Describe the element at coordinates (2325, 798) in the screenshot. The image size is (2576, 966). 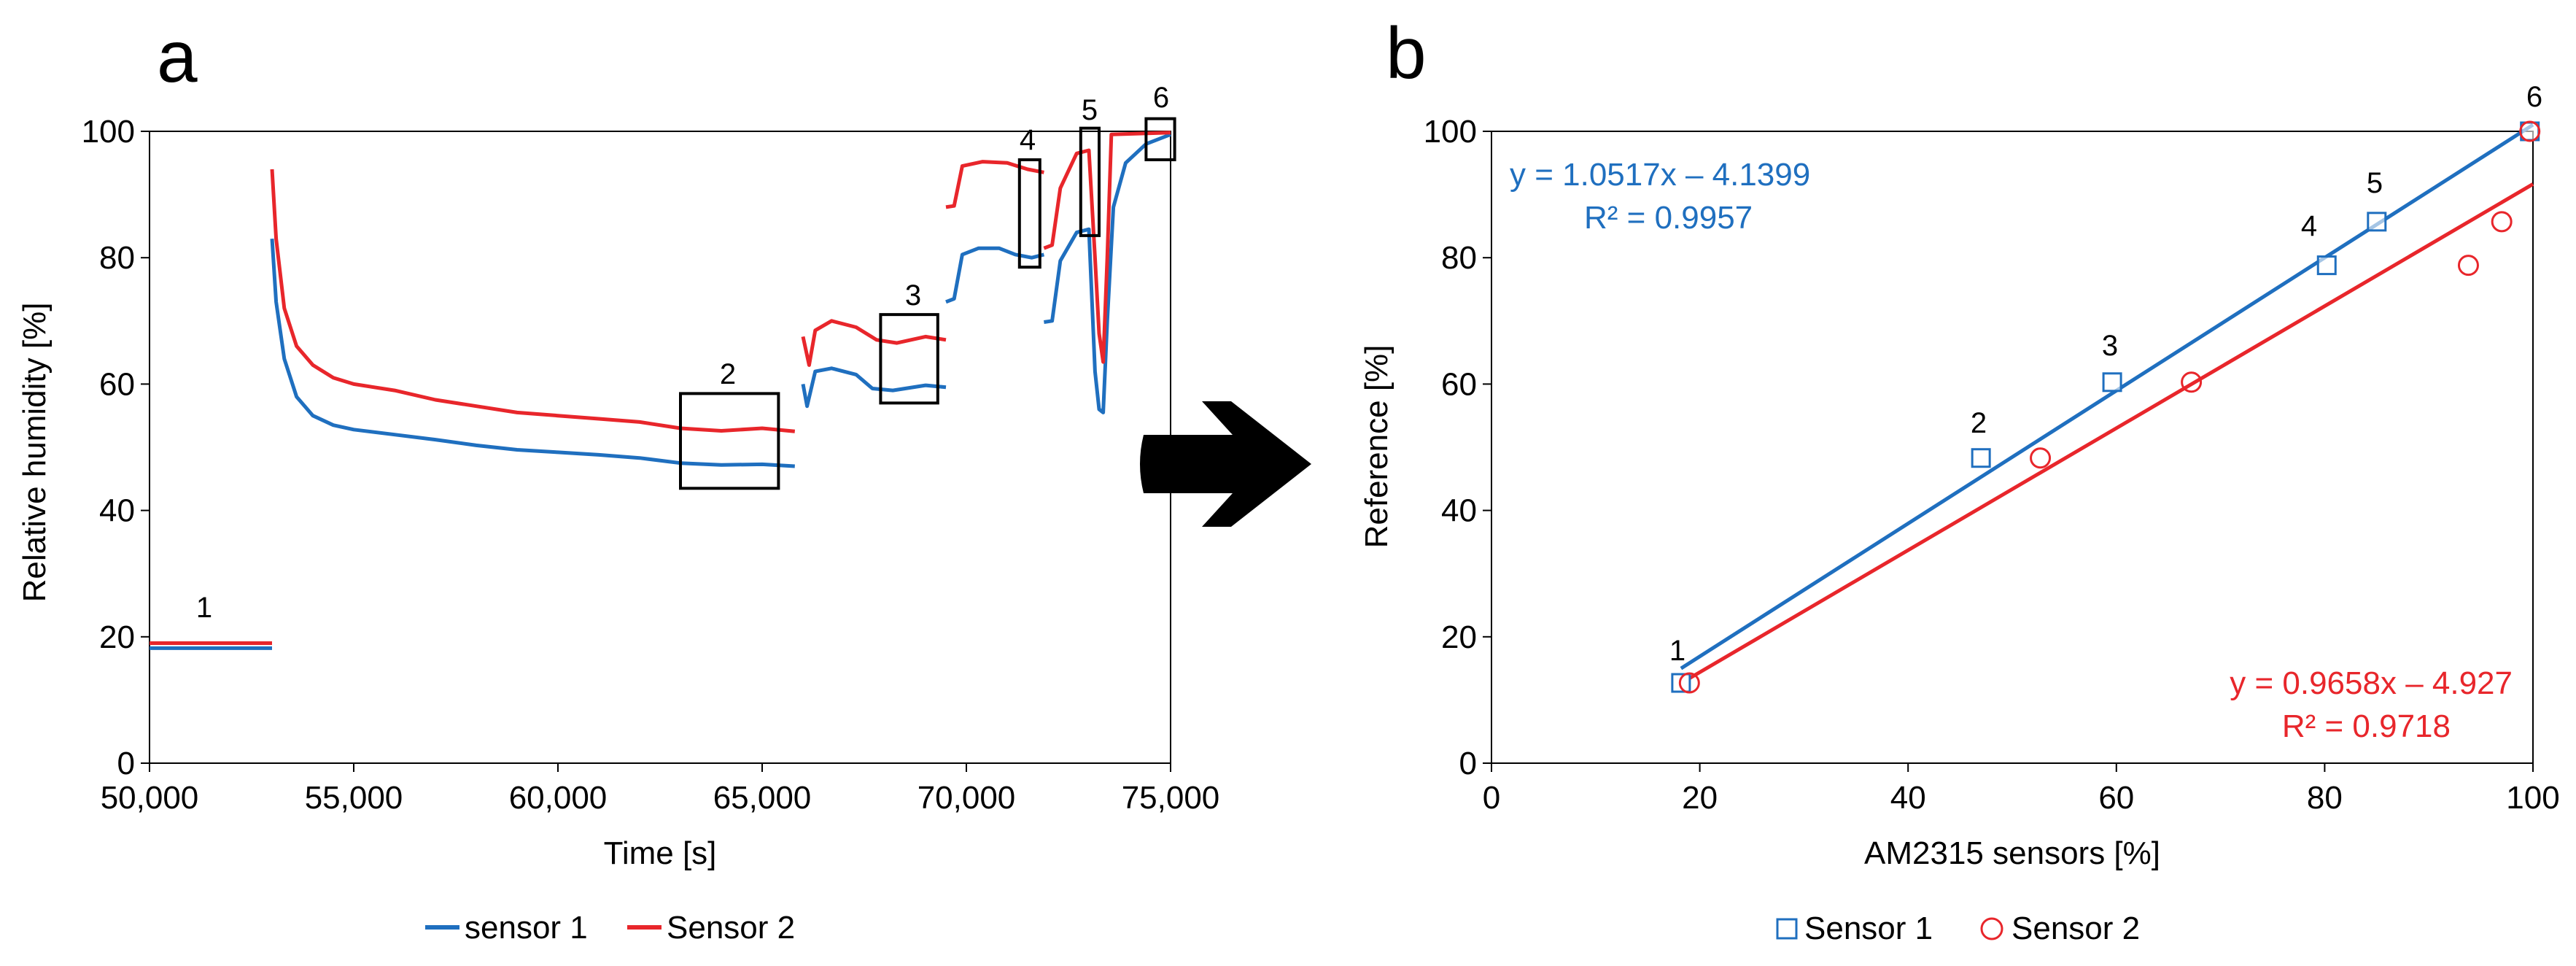
I see `panel-b-x-tick-label: 80` at that location.